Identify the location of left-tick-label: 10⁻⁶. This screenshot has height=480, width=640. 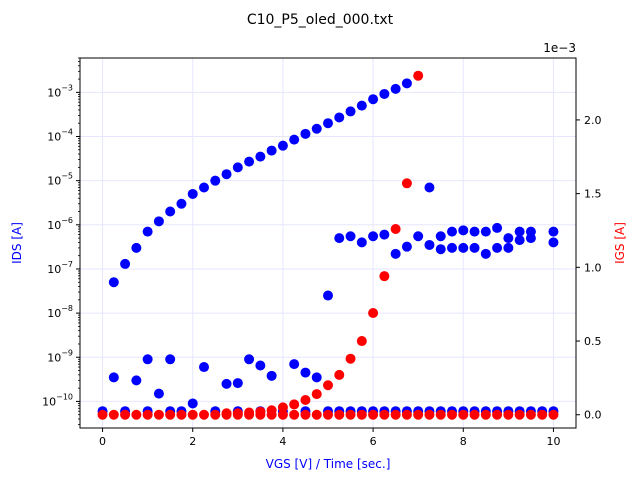
(60, 224).